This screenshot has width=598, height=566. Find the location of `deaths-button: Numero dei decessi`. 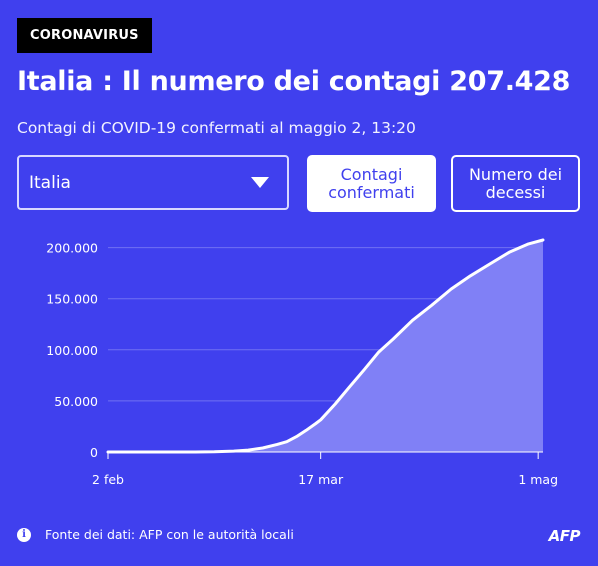

deaths-button: Numero dei decessi is located at coordinates (515, 183).